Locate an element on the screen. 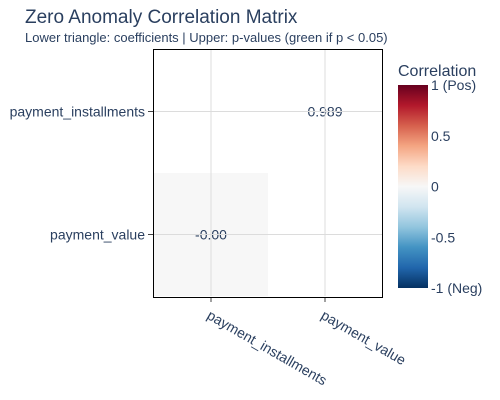  colorbar-tick-label: -0.5 is located at coordinates (443, 237).